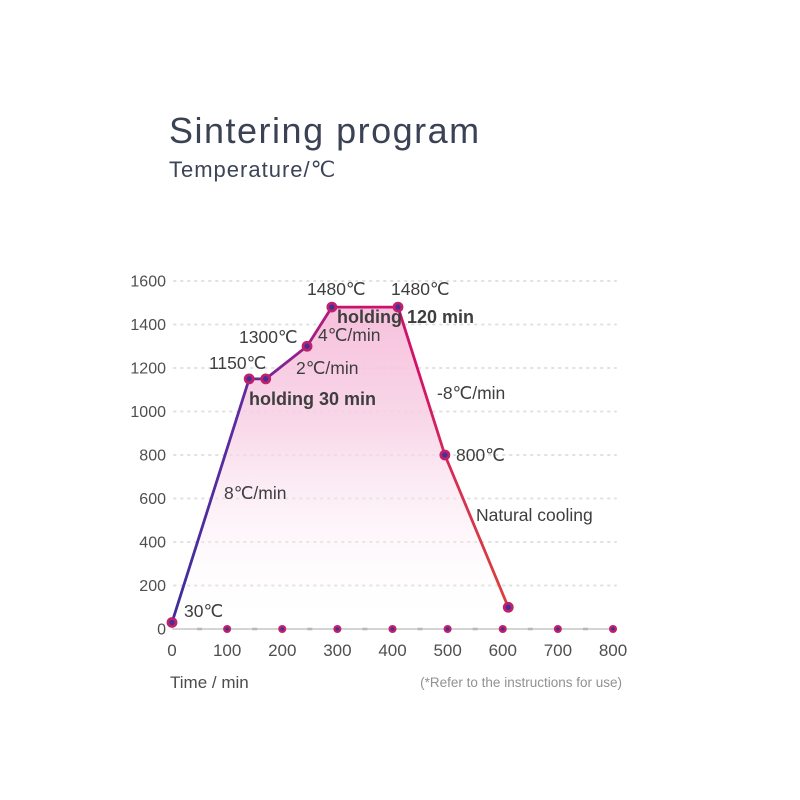 This screenshot has width=800, height=800. I want to click on y-tick-label-800: 800, so click(152, 456).